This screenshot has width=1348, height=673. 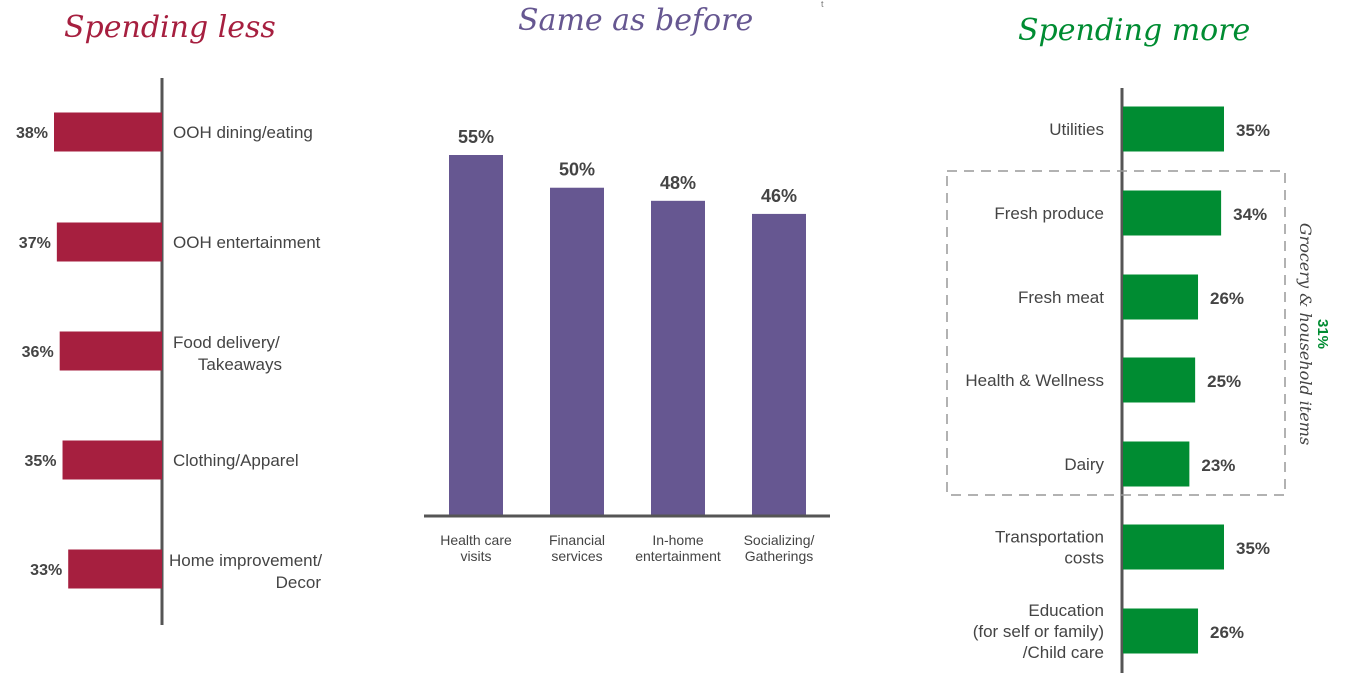 I want to click on less-category-label: Home improvement/Decor, so click(x=245, y=571).